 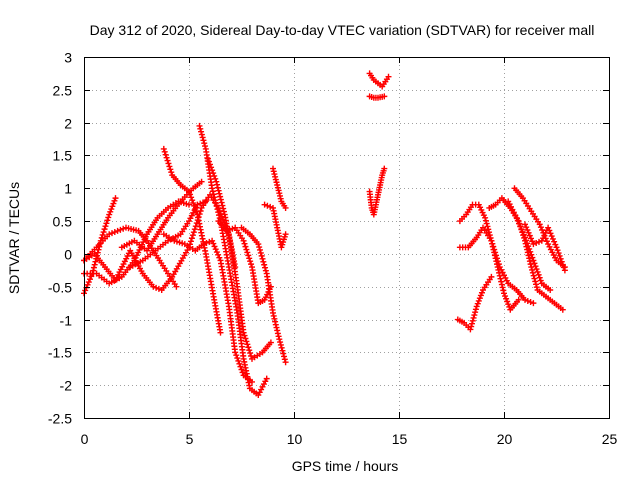 What do you see at coordinates (68, 189) in the screenshot?
I see `y-tick-label: 1` at bounding box center [68, 189].